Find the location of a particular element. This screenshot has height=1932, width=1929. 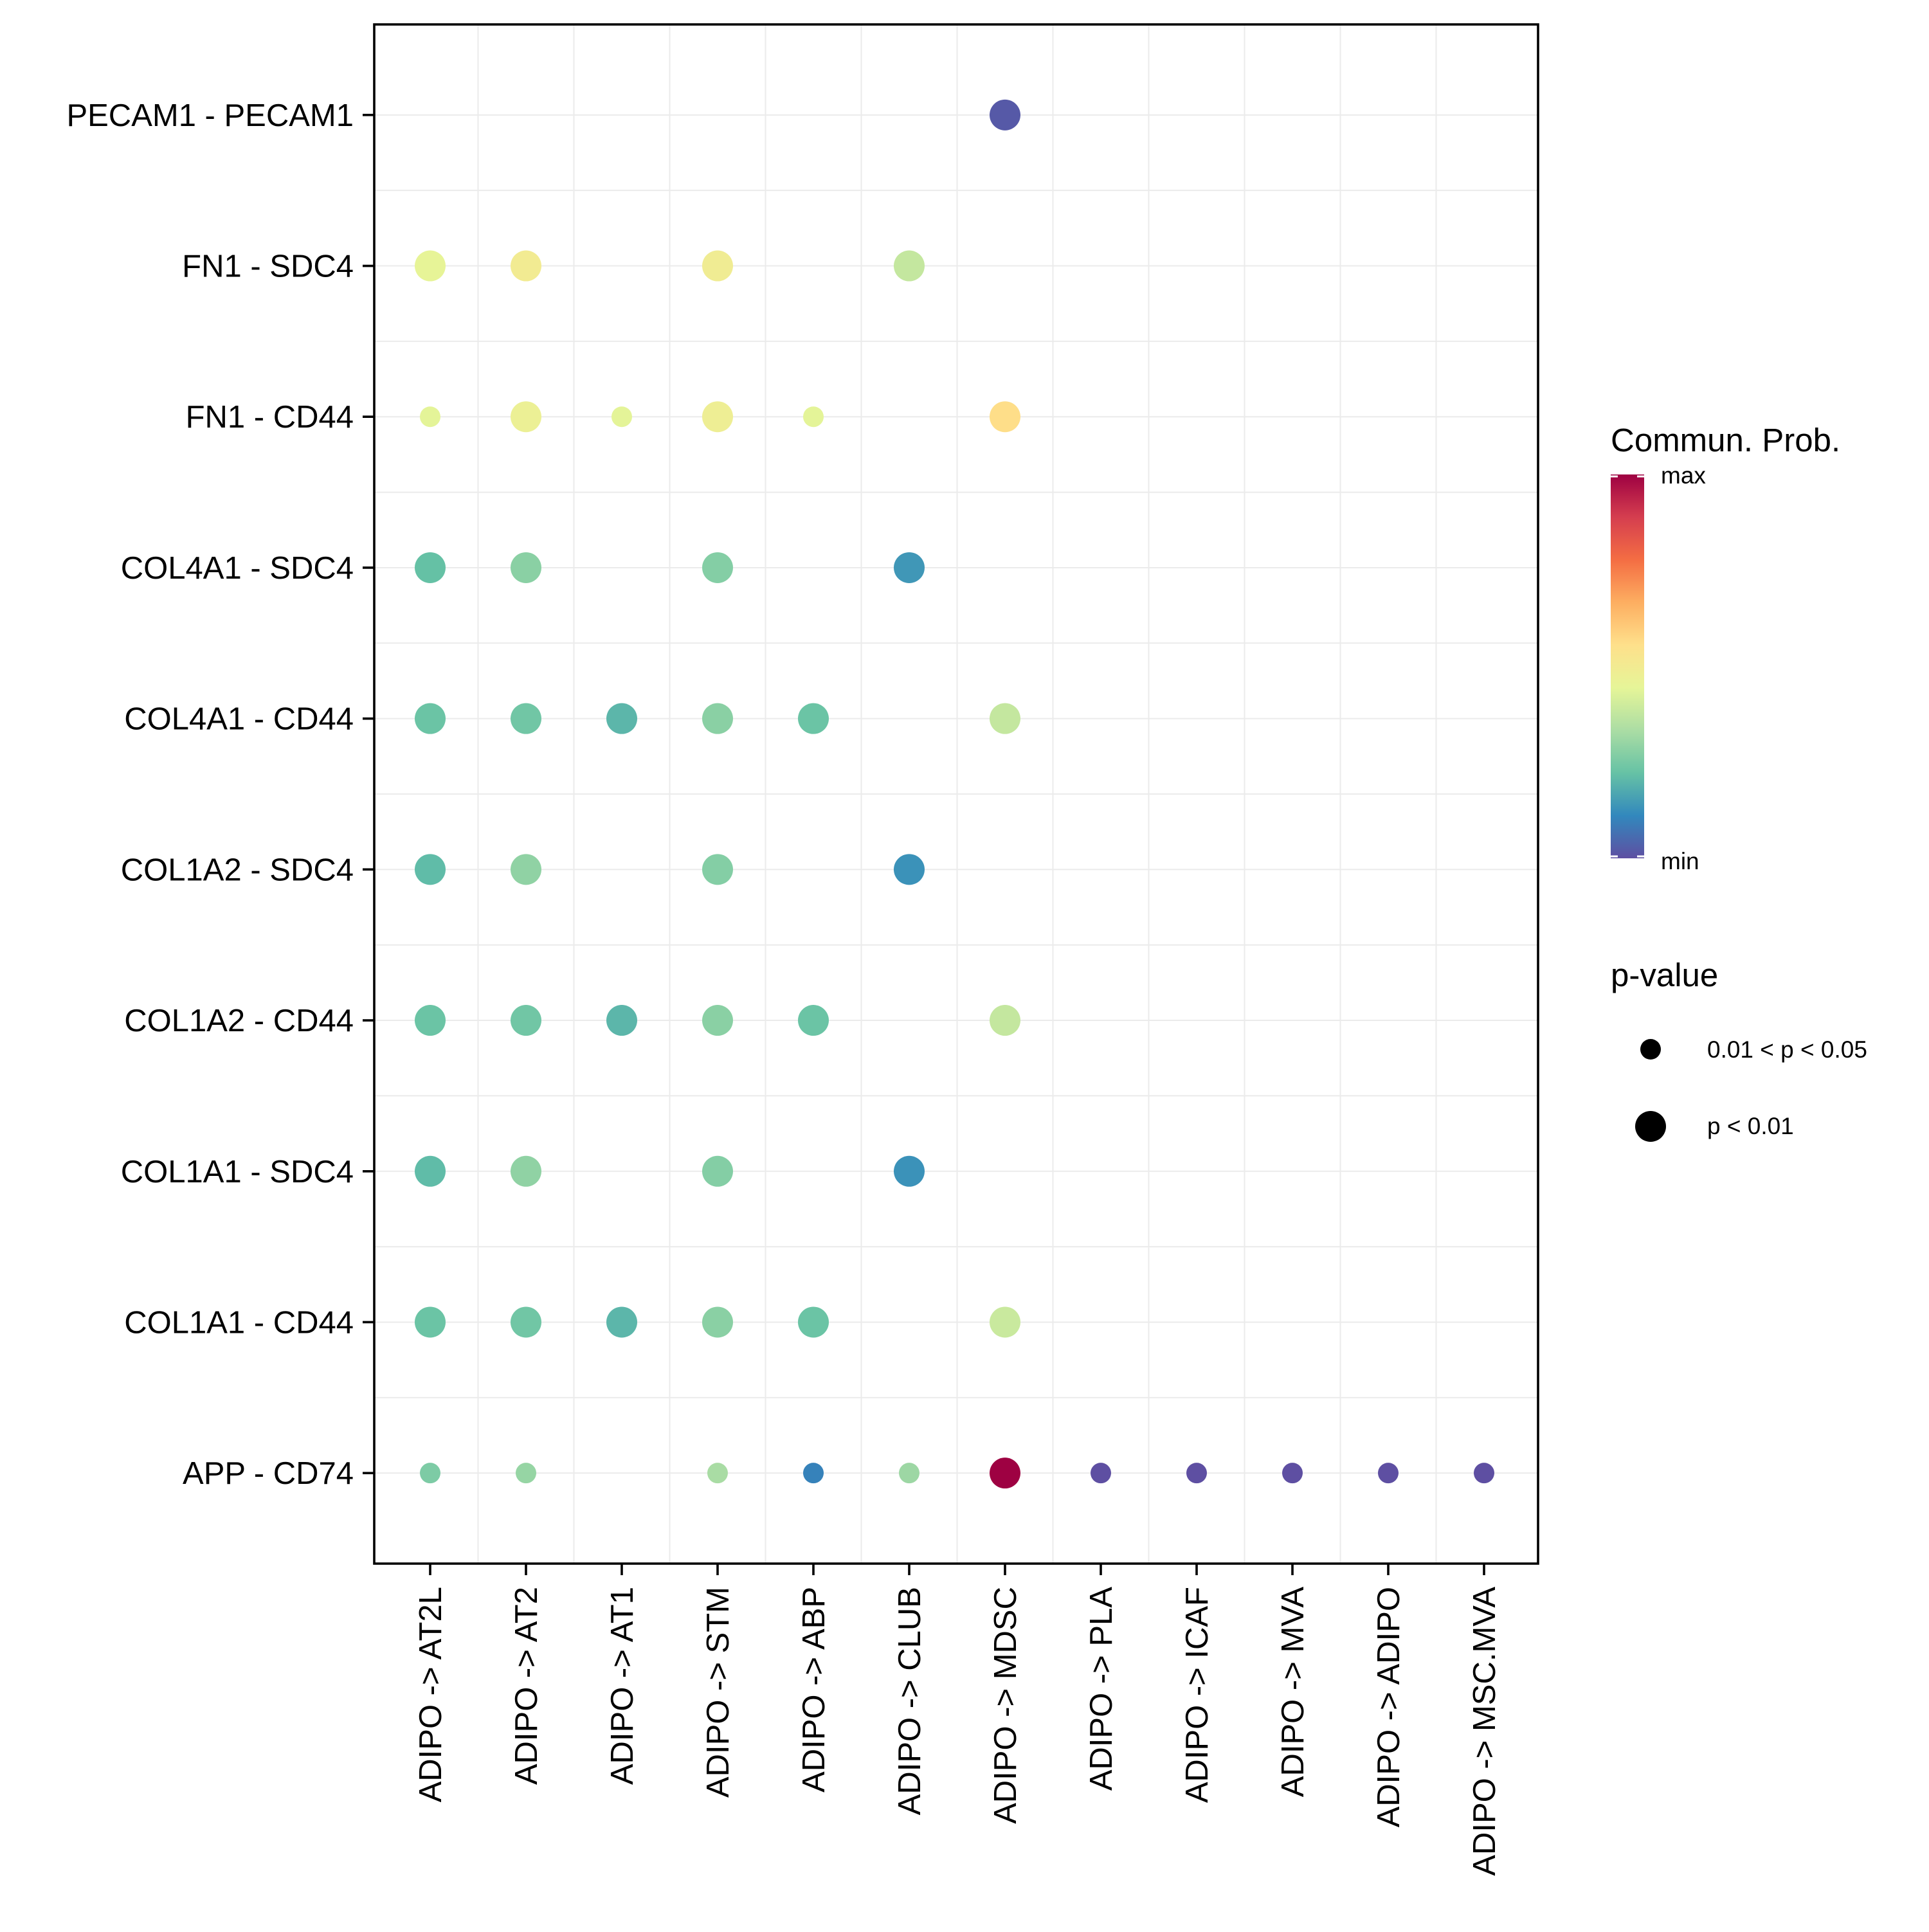

y-tick-label: FN1 - SDC4 is located at coordinates (268, 266).